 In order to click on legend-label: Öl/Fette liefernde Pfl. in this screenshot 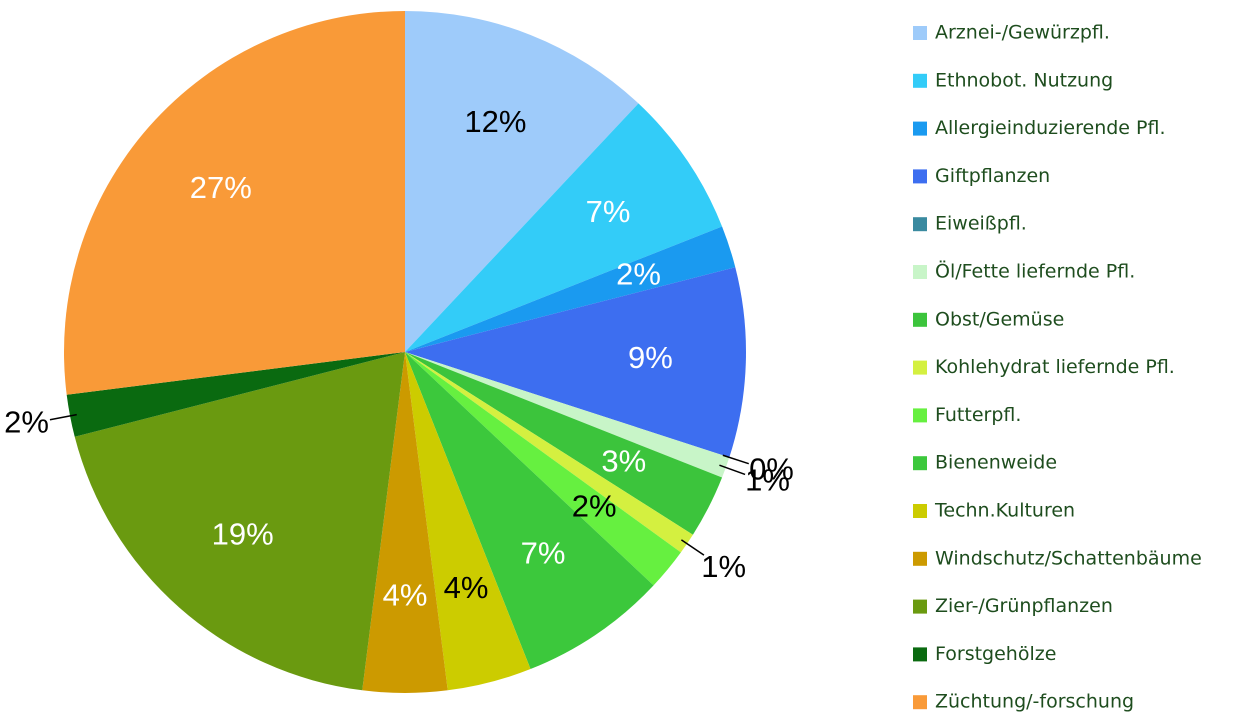, I will do `click(1035, 271)`.